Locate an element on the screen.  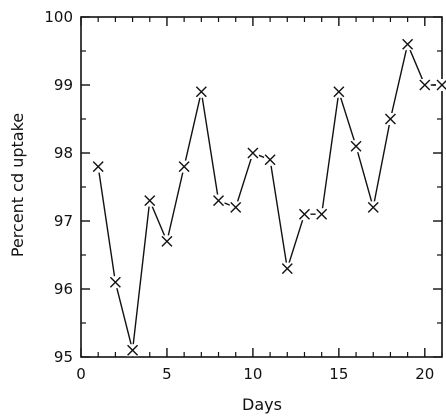
y-axis-label: Percent cd uptake is located at coordinates (17, 185).